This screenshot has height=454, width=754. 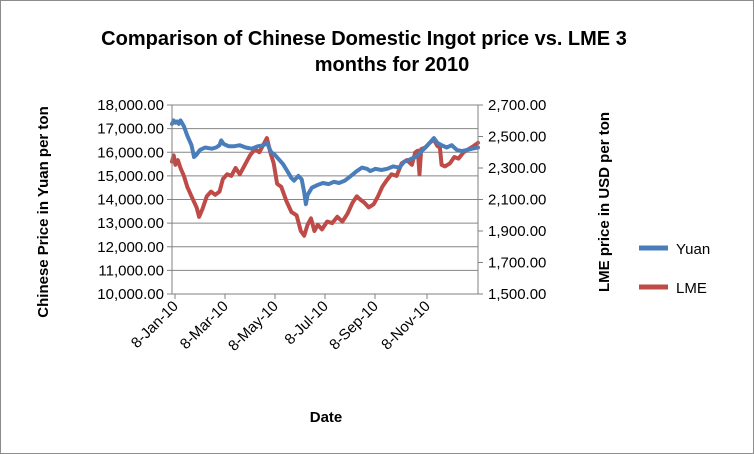 What do you see at coordinates (693, 249) in the screenshot?
I see `legend-label-yuan: Yuan` at bounding box center [693, 249].